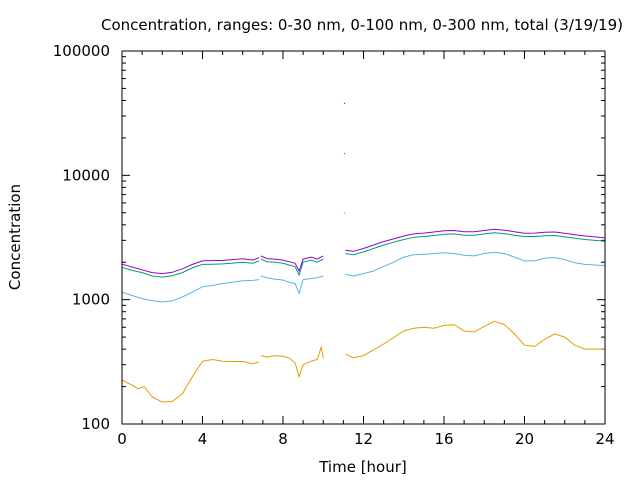 The height and width of the screenshot is (480, 640). Describe the element at coordinates (95, 424) in the screenshot. I see `y-tick-label: 100` at that location.